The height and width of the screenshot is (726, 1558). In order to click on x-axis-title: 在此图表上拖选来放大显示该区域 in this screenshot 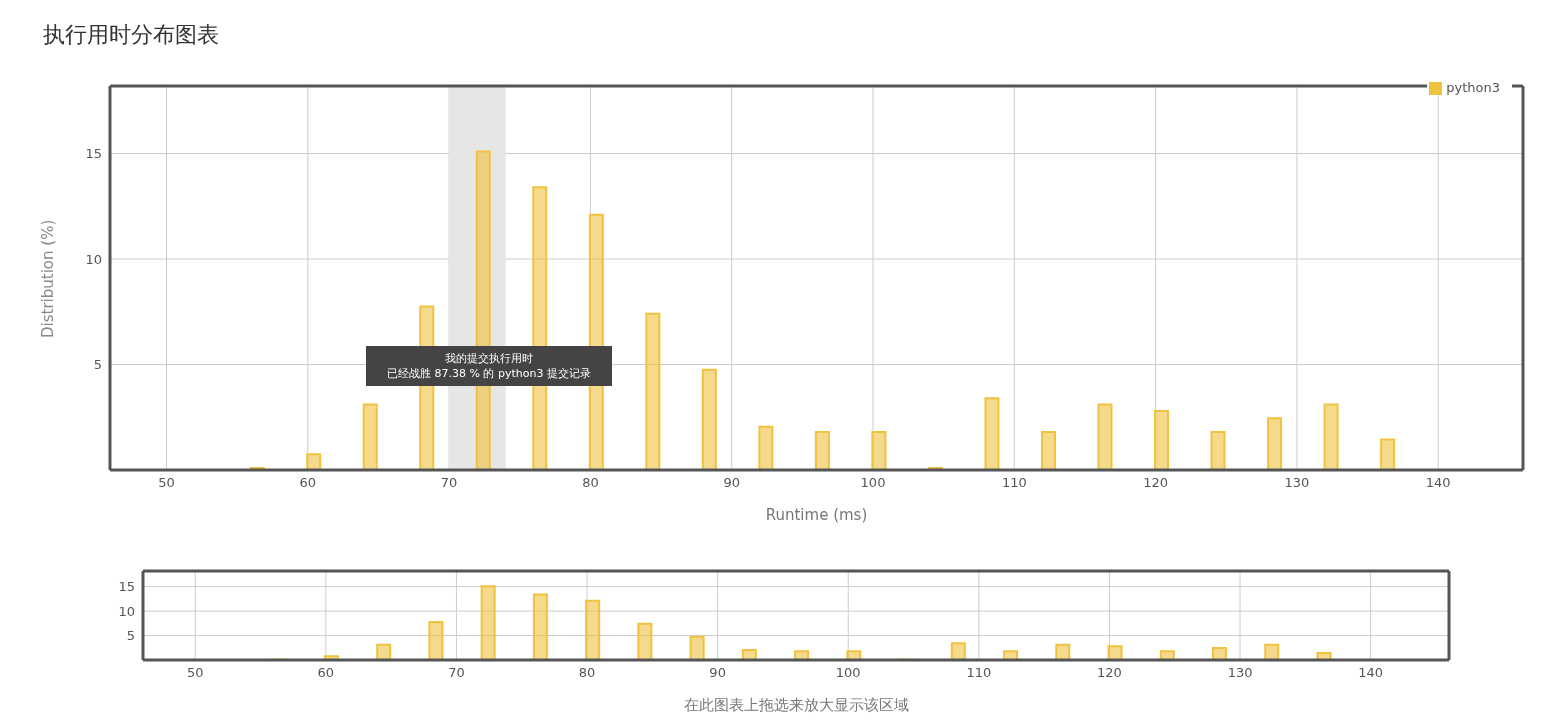, I will do `click(796, 705)`.